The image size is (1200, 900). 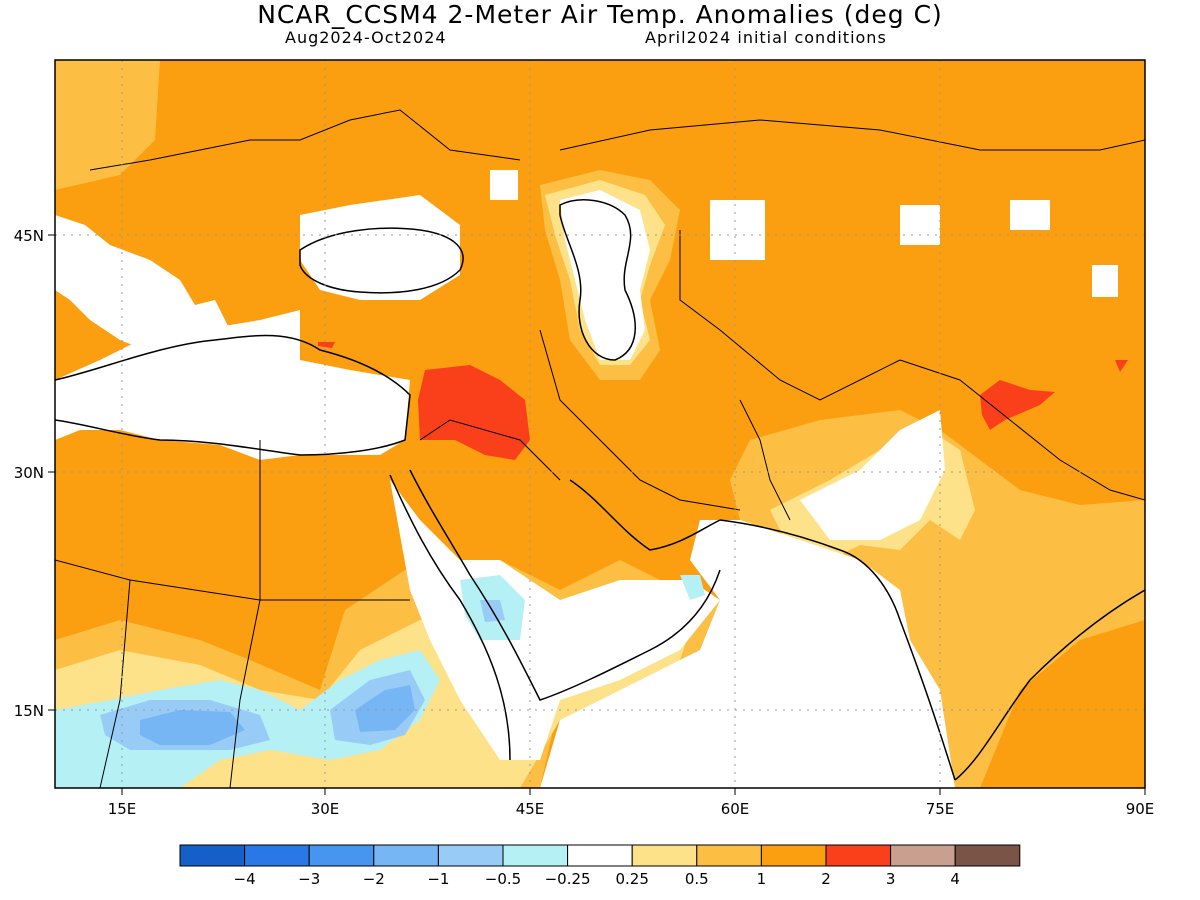 What do you see at coordinates (826, 879) in the screenshot?
I see `colorbar-label: 2` at bounding box center [826, 879].